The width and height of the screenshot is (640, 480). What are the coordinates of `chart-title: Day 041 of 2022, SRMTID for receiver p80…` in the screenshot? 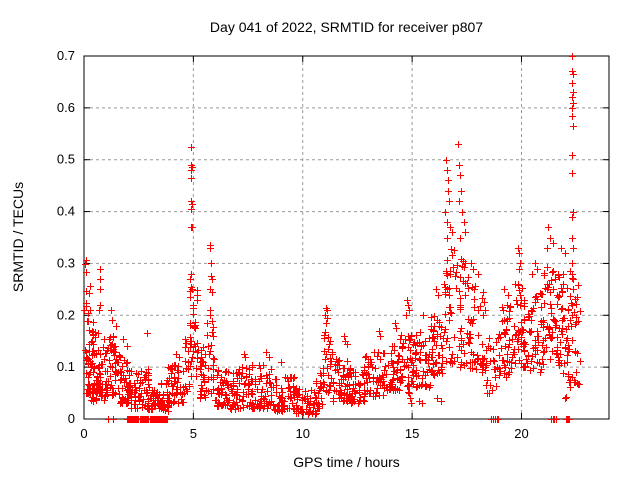 It's located at (346, 27).